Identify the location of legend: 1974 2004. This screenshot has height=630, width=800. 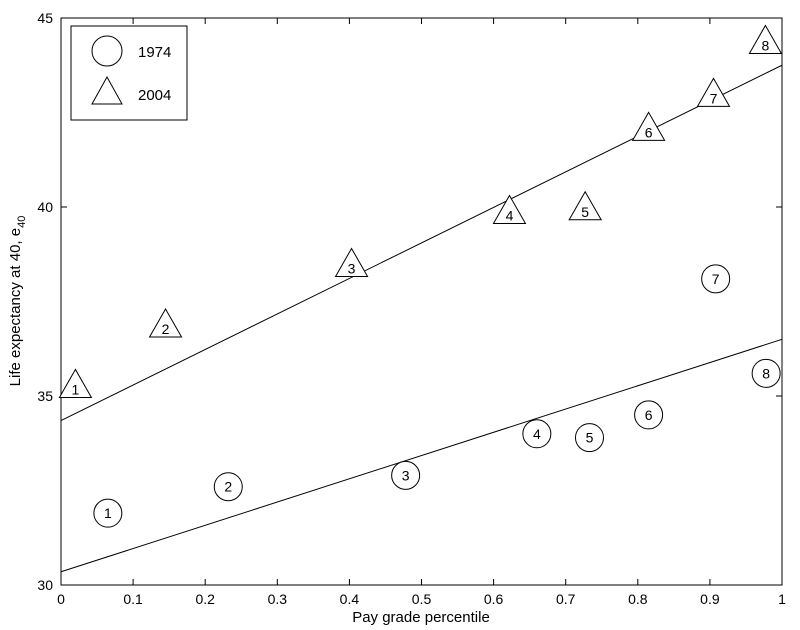
(129, 73).